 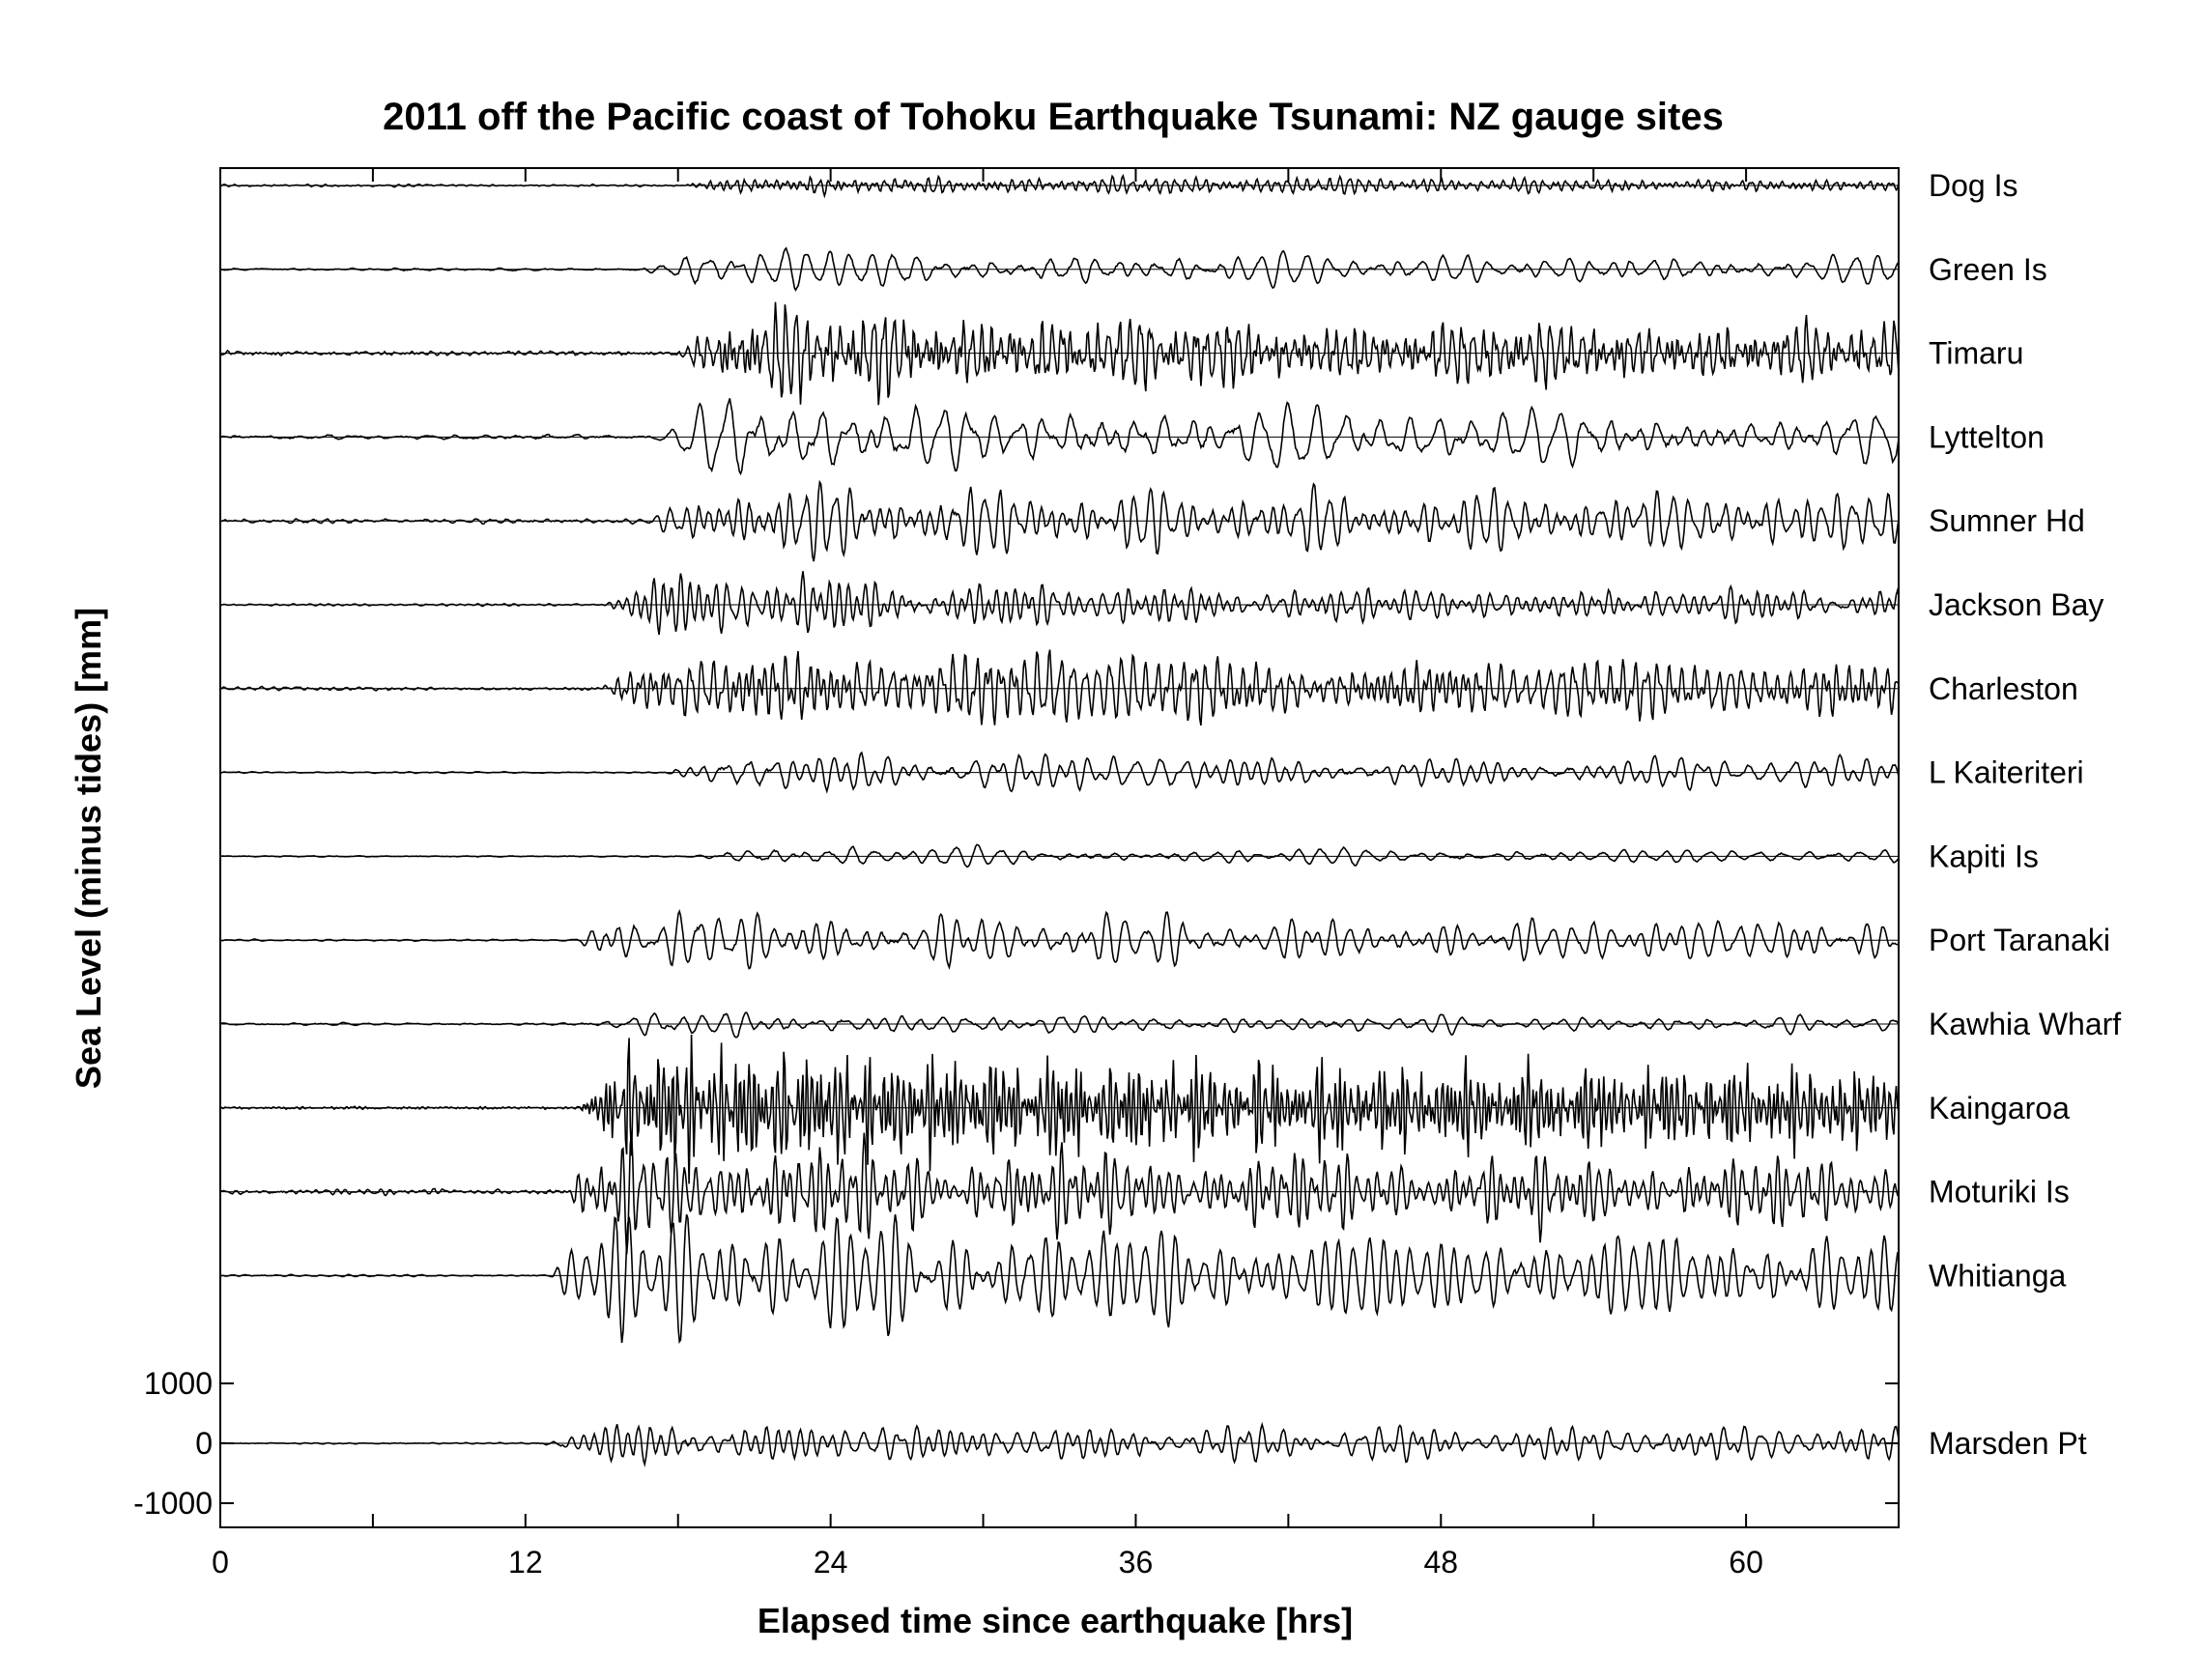 What do you see at coordinates (831, 1563) in the screenshot?
I see `x-tick-label: 24` at bounding box center [831, 1563].